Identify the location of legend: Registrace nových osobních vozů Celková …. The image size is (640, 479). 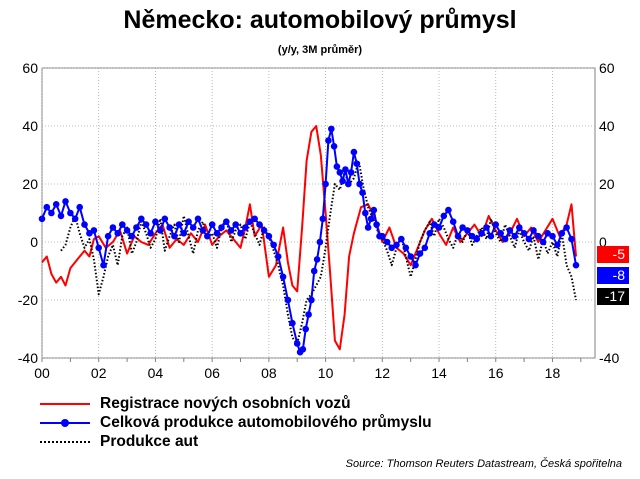
(235, 422).